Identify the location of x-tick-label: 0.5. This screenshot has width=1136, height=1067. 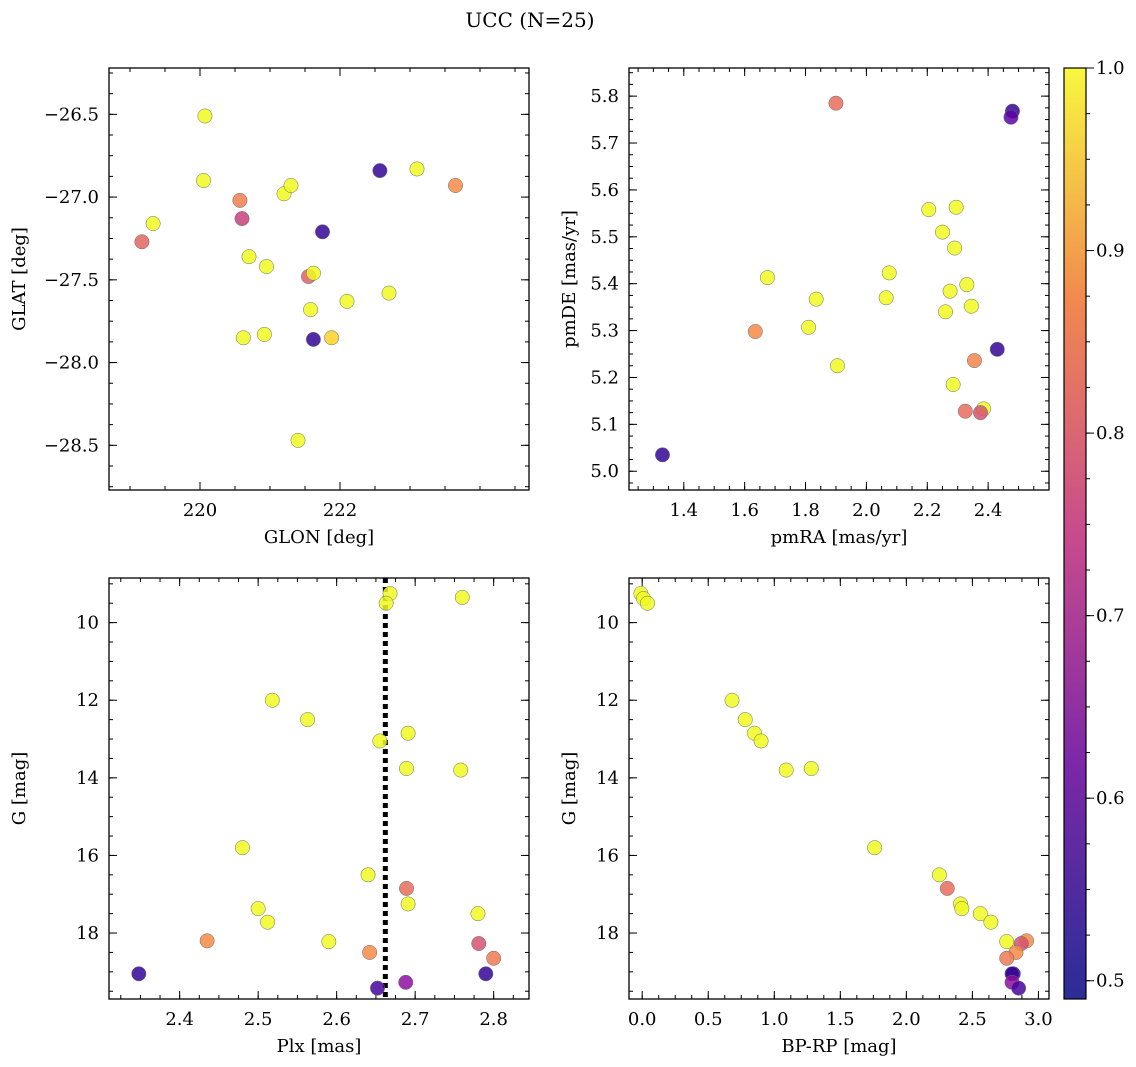
(708, 1019).